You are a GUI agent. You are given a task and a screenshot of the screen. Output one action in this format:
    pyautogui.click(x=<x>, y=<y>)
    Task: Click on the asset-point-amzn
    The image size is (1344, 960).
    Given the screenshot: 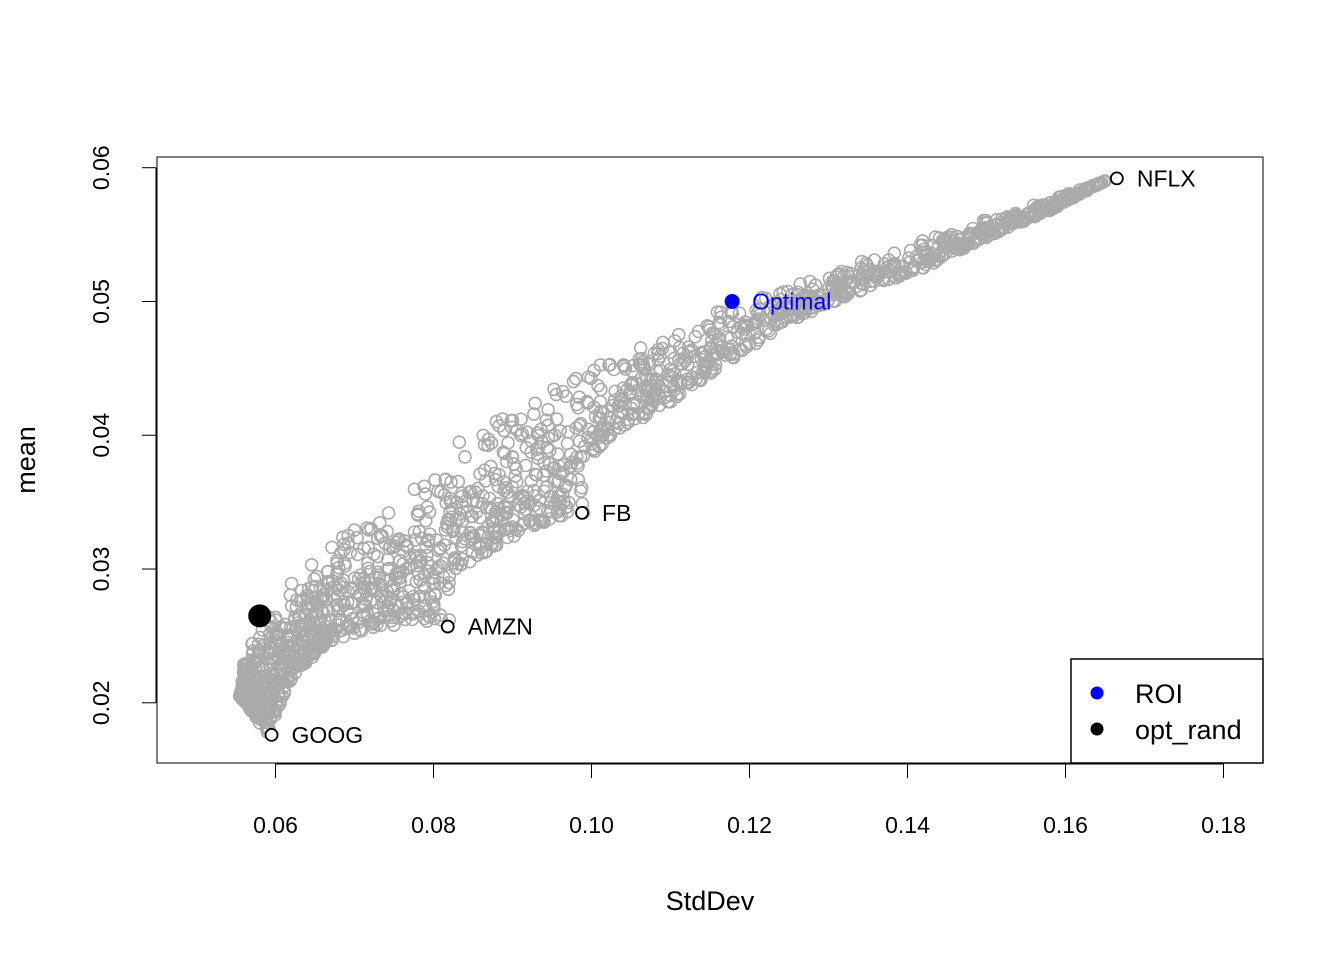 What is the action you would take?
    pyautogui.click(x=447, y=626)
    